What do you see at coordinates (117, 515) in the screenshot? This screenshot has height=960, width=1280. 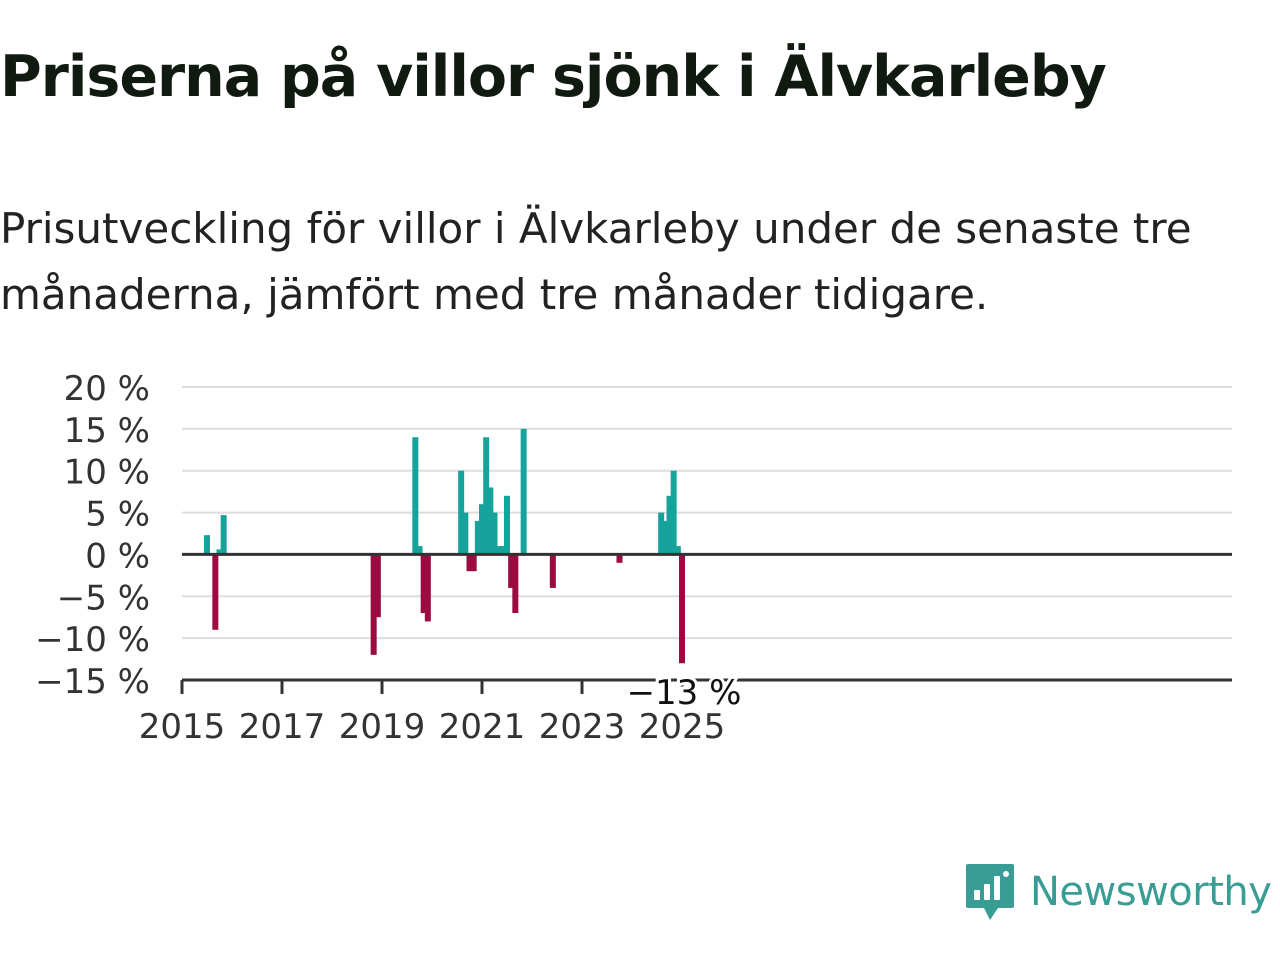 I see `y-tick-label: 5 %` at bounding box center [117, 515].